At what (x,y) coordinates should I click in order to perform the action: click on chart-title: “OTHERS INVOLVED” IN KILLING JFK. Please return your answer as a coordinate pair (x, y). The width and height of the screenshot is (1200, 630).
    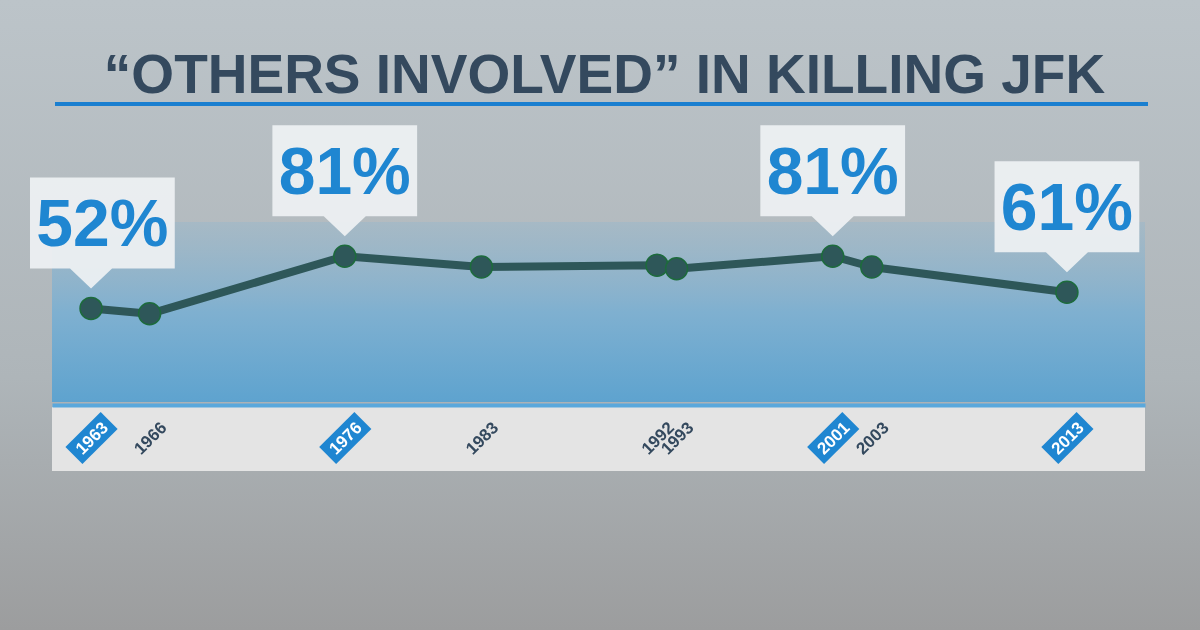
    Looking at the image, I should click on (604, 74).